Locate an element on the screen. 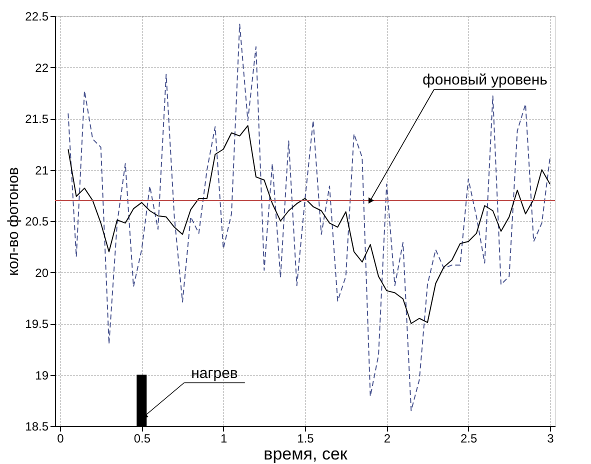  y-tick-label: 19.5 is located at coordinates (37, 324).